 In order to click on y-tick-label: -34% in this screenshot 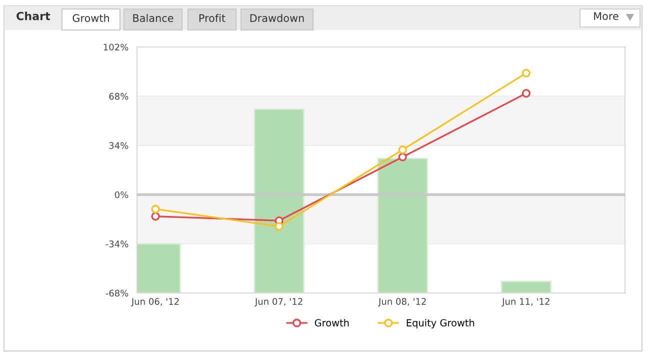, I will do `click(117, 244)`.